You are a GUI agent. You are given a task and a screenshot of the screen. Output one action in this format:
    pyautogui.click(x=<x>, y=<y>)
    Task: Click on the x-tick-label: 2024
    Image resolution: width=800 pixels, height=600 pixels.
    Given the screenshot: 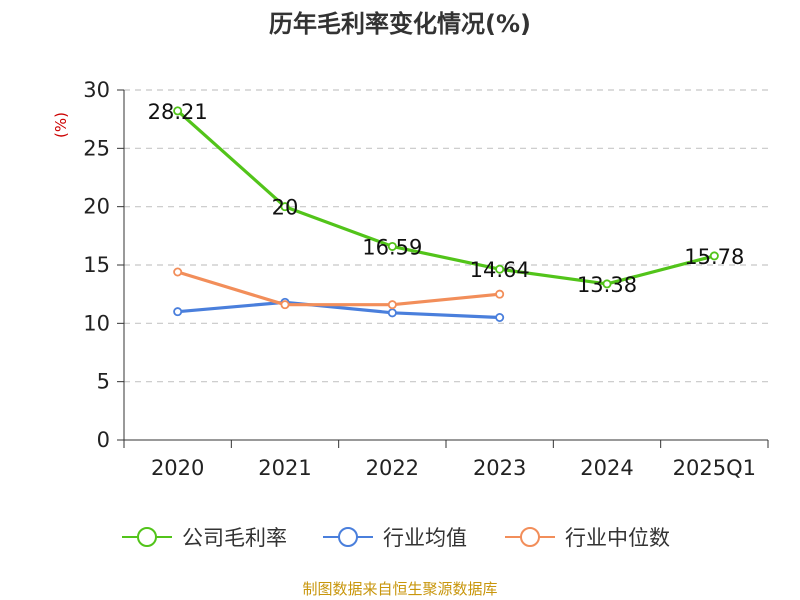 What is the action you would take?
    pyautogui.click(x=606, y=468)
    